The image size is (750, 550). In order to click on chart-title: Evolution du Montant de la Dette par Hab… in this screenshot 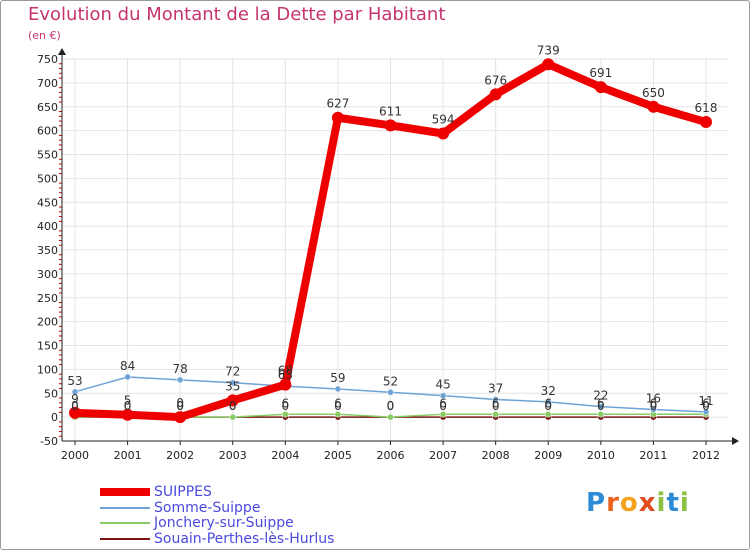, I will do `click(237, 14)`.